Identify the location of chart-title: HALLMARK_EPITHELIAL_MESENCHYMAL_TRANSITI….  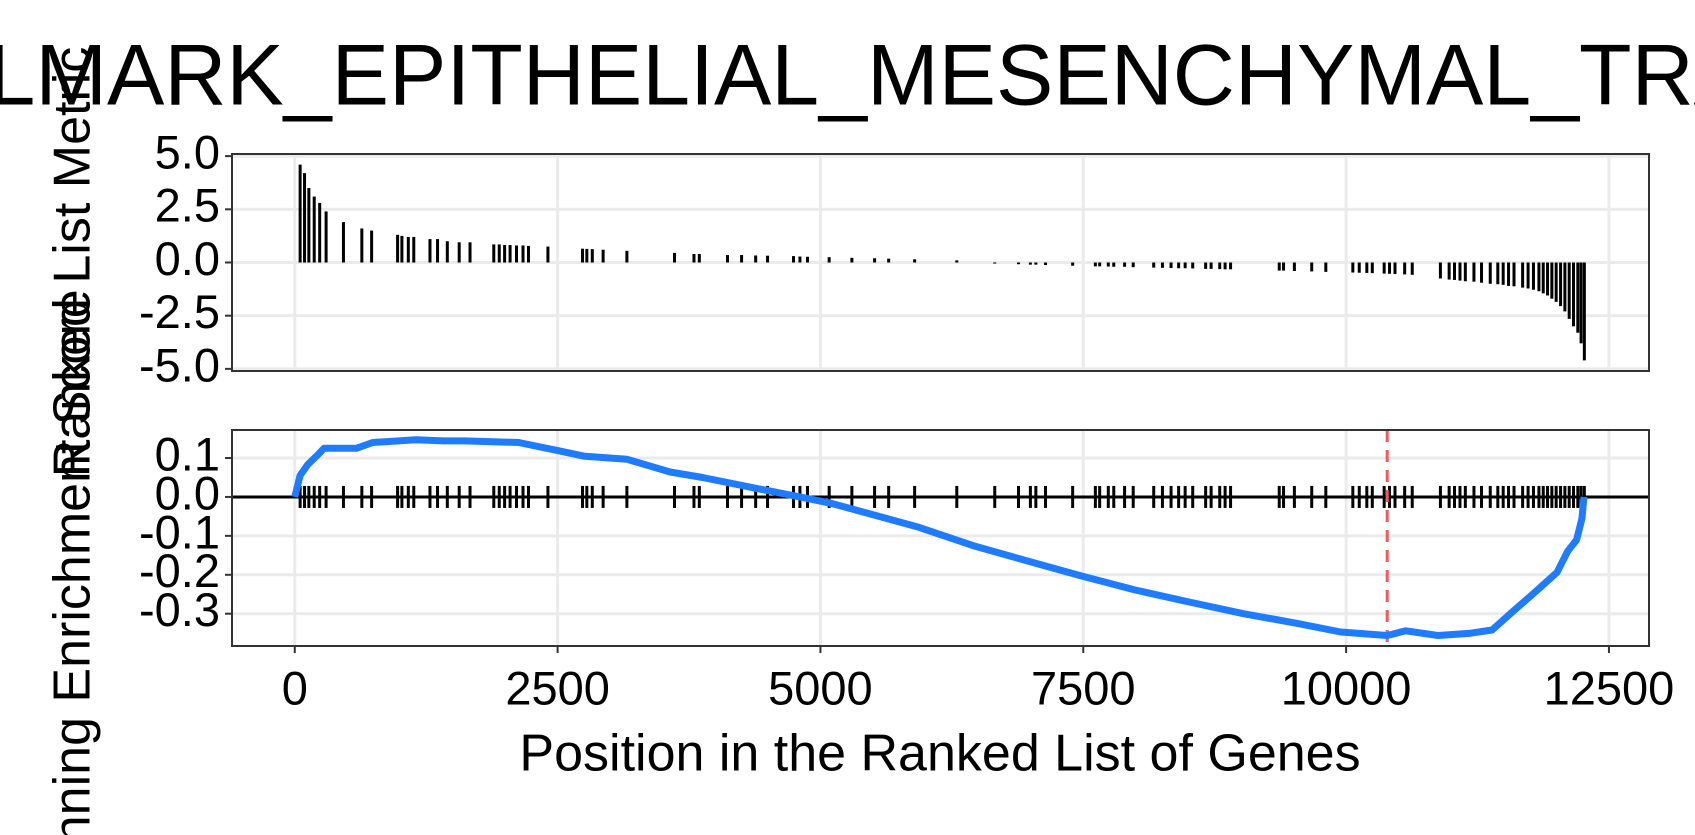
(847, 76).